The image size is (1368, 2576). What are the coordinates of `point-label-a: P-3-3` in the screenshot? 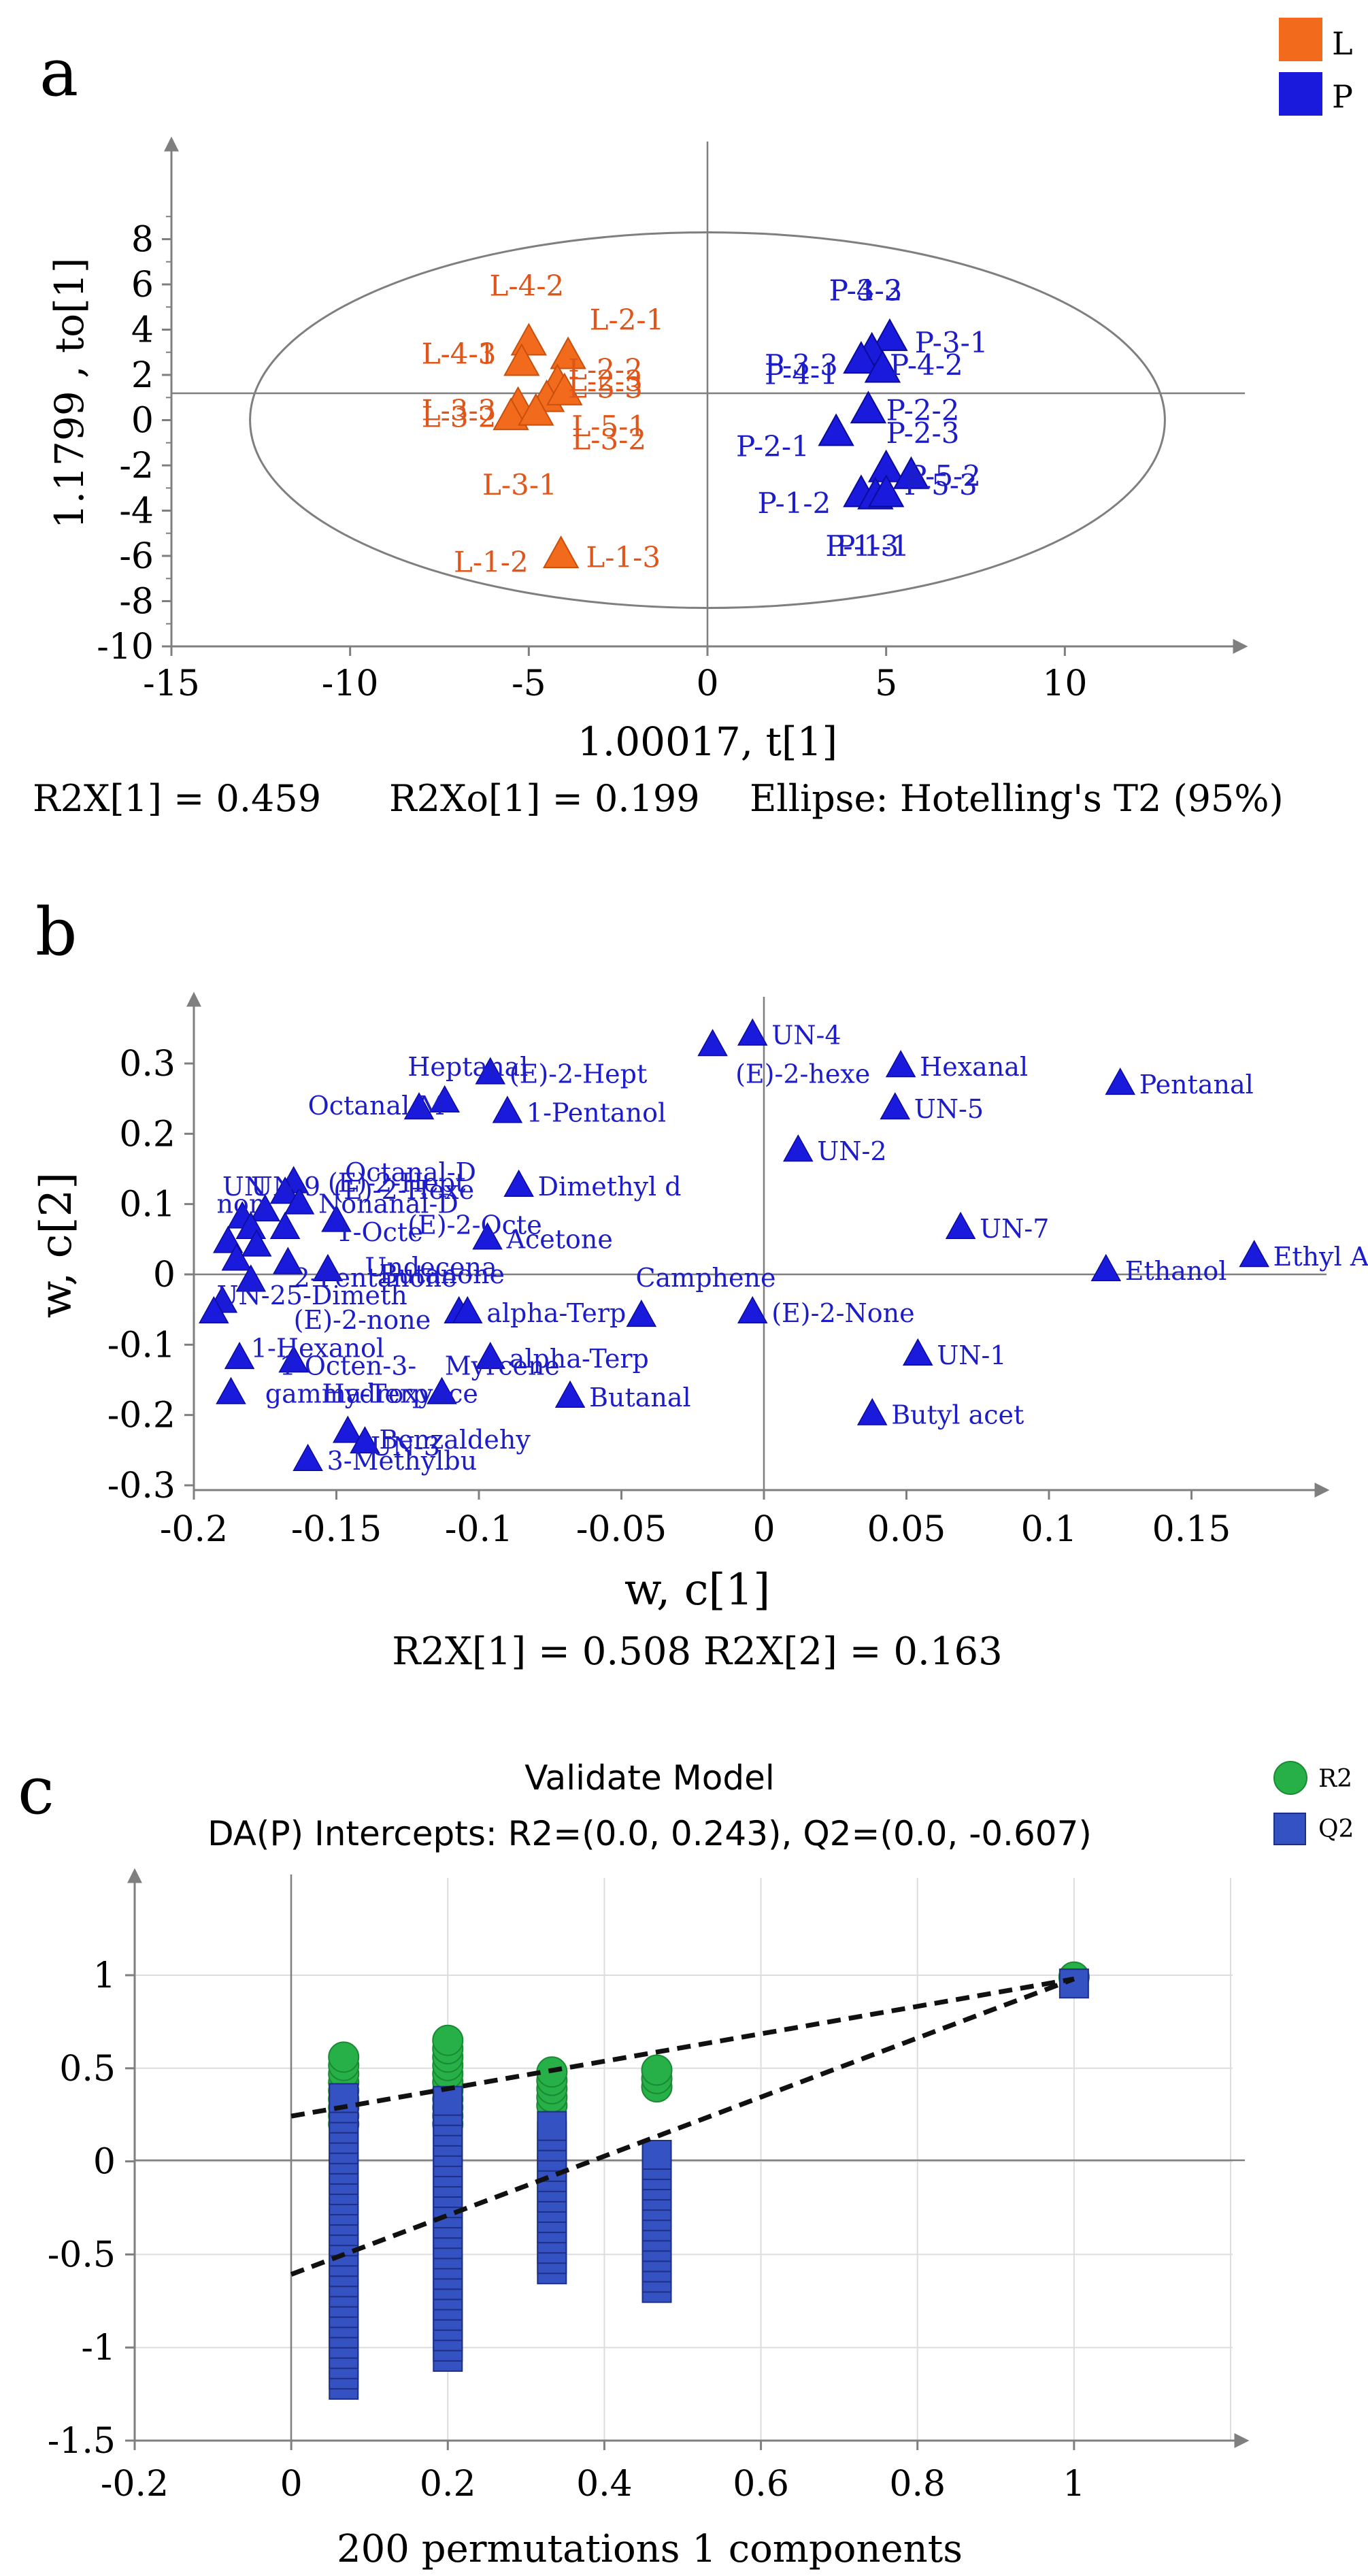 It's located at (801, 365).